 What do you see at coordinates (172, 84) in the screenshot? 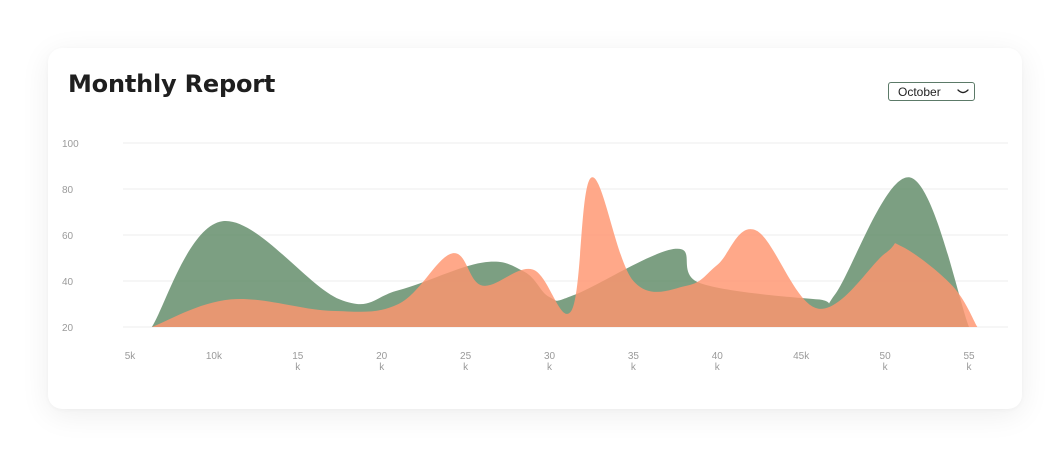
I see `page-title: Monthly Report` at bounding box center [172, 84].